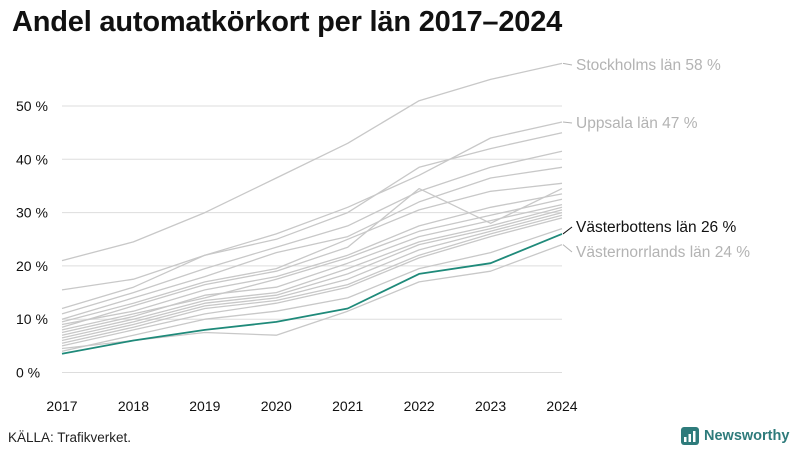 The image size is (800, 450). What do you see at coordinates (419, 406) in the screenshot?
I see `x-tick-label: 2022` at bounding box center [419, 406].